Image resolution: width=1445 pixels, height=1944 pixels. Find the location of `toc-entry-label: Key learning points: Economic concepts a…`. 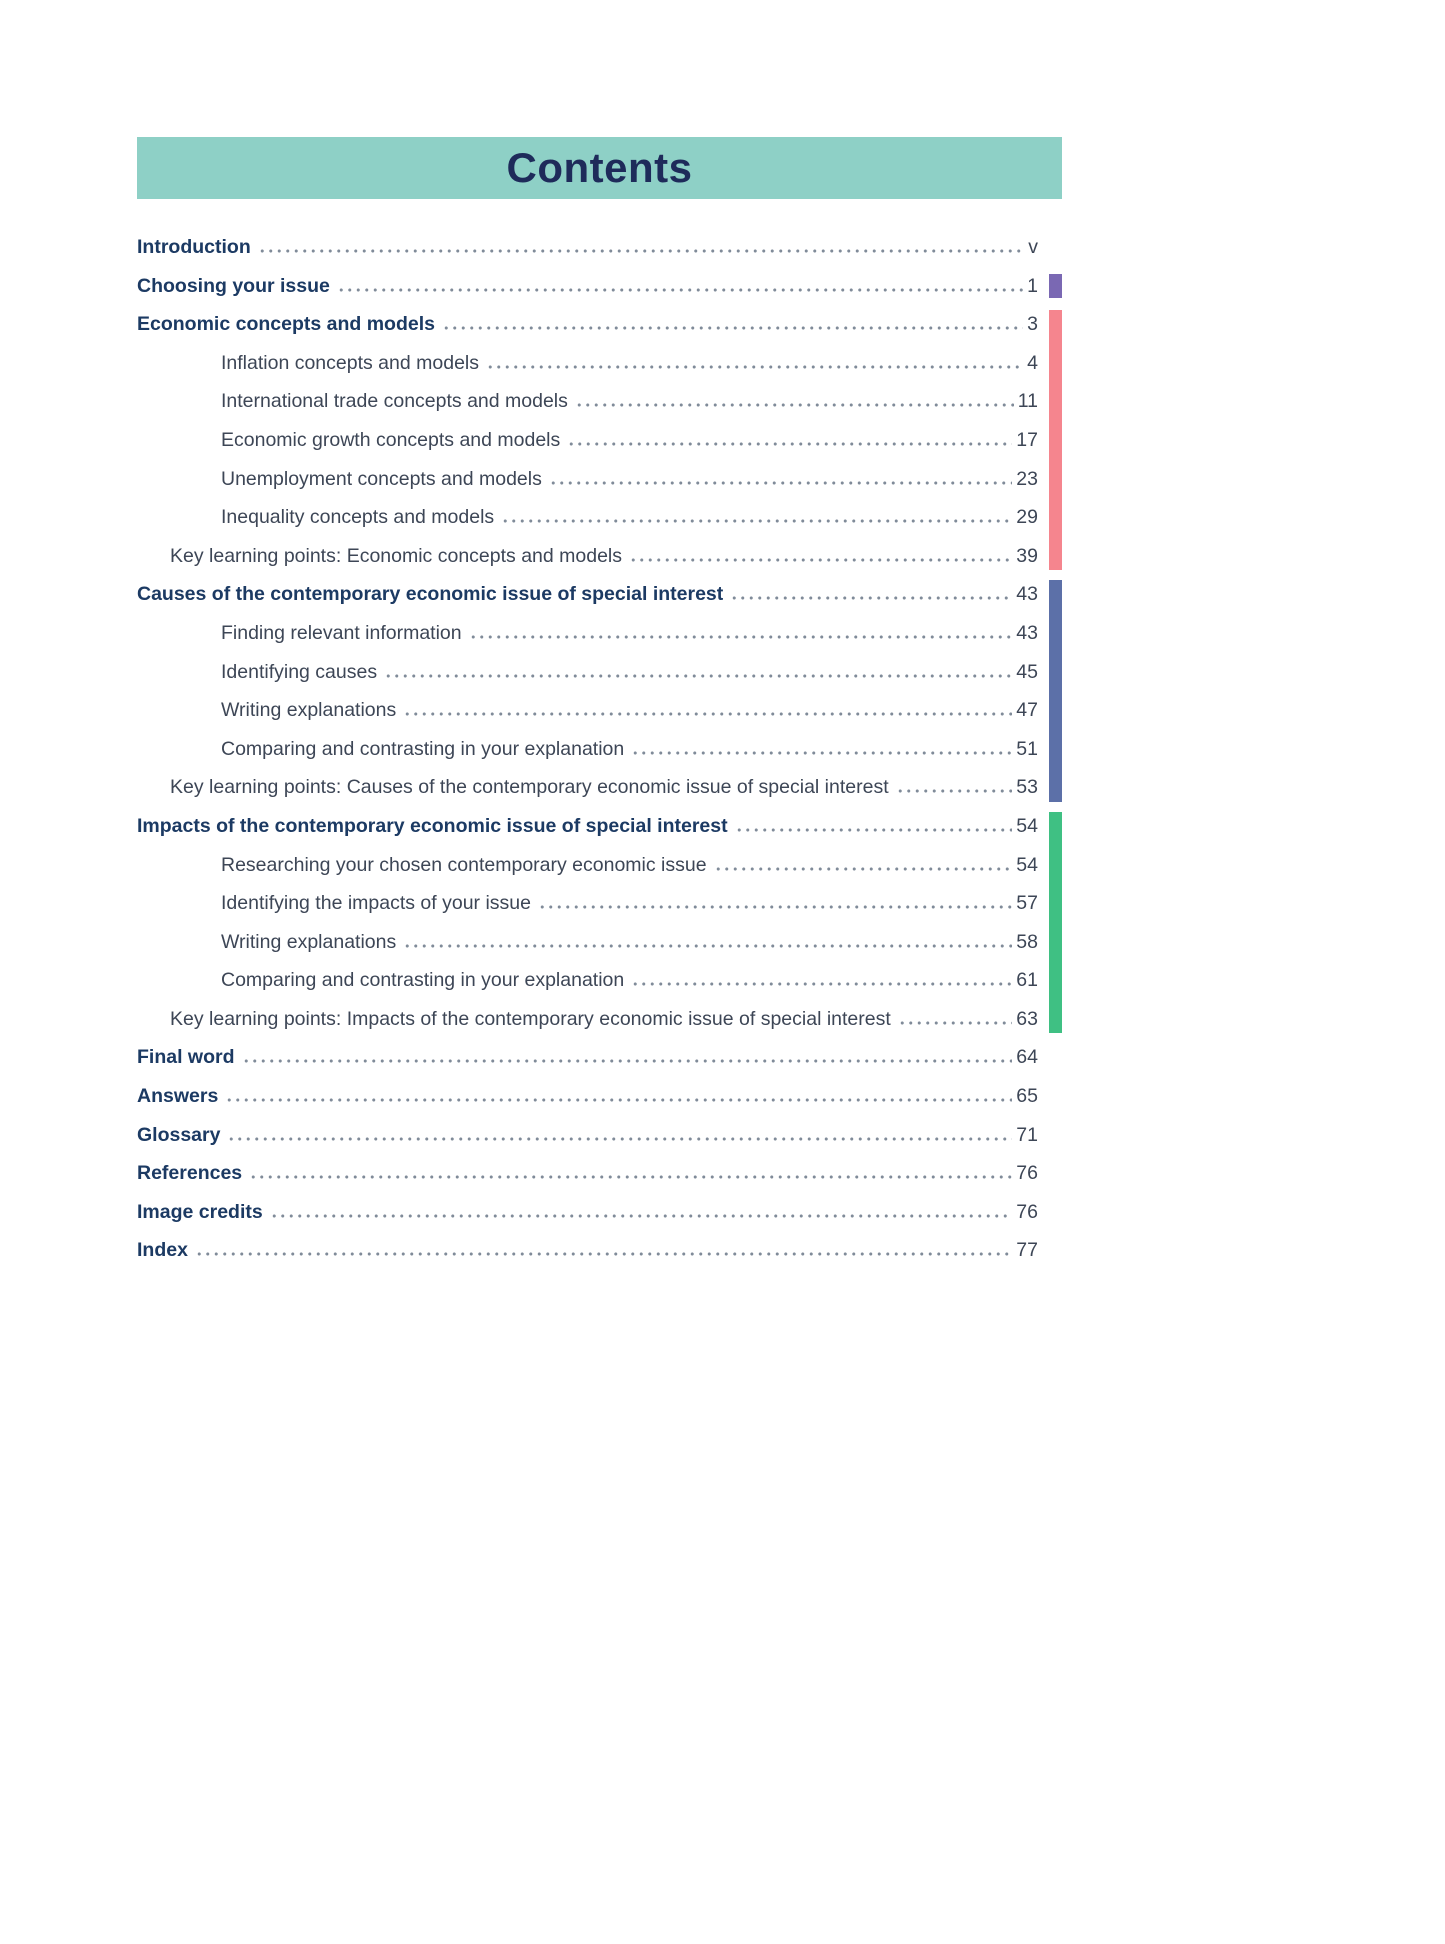

toc-entry-label: Key learning points: Economic concepts a… is located at coordinates (396, 555).